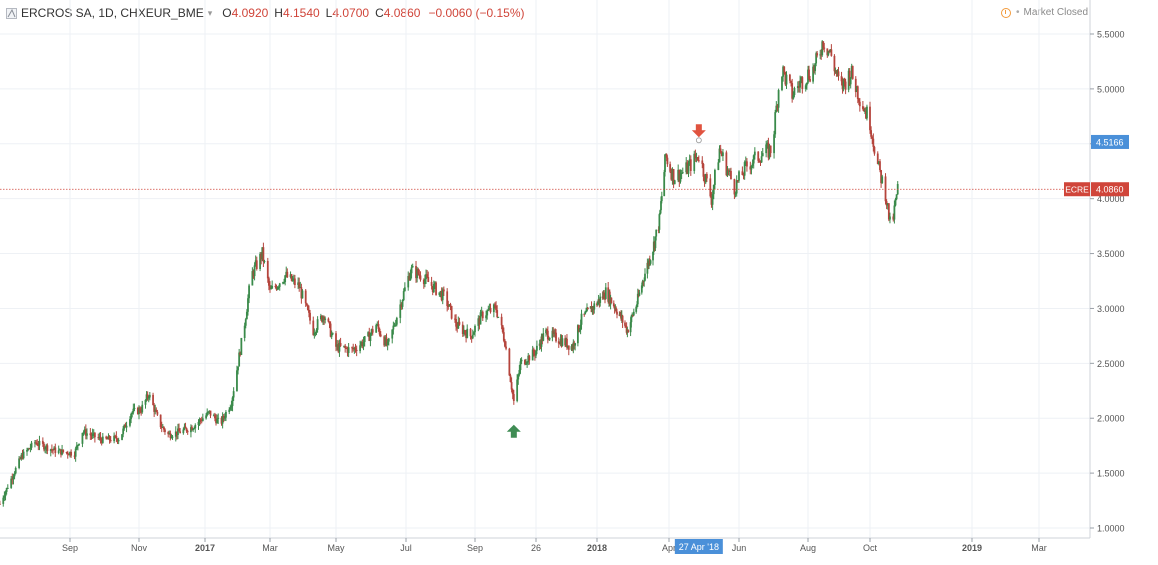  I want to click on y-tick-label: 1.5000, so click(1111, 474).